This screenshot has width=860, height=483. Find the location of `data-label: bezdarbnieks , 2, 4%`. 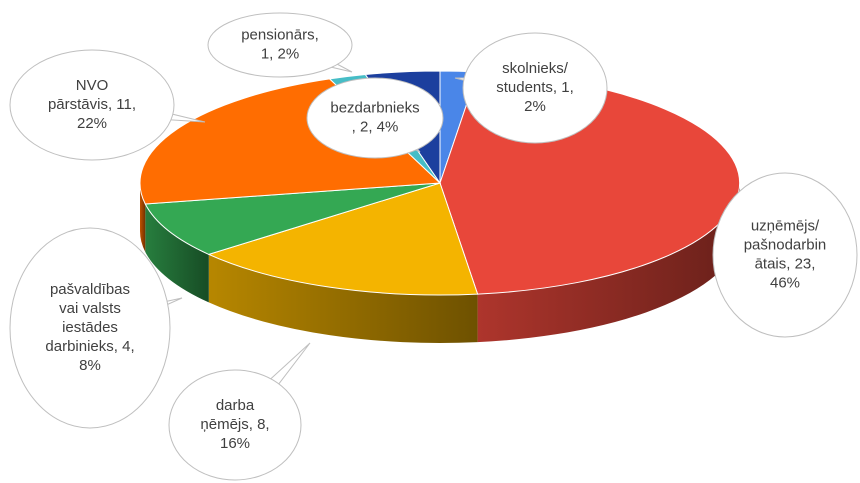

data-label: bezdarbnieks , 2, 4% is located at coordinates (374, 117).